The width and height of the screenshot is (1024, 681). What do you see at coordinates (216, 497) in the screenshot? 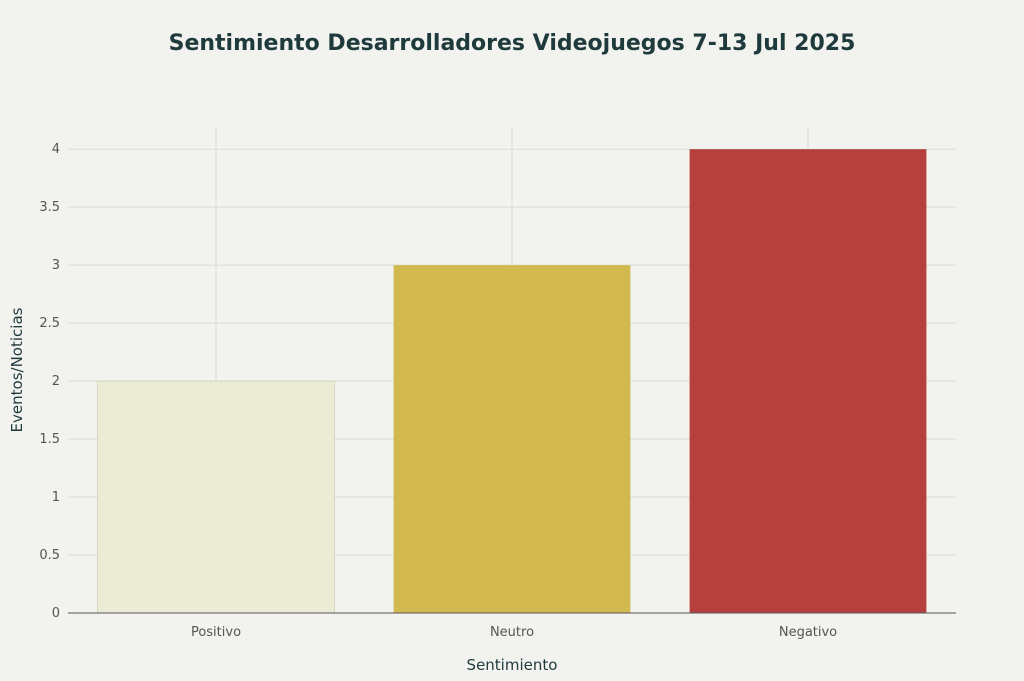
I see `bar-positivo` at bounding box center [216, 497].